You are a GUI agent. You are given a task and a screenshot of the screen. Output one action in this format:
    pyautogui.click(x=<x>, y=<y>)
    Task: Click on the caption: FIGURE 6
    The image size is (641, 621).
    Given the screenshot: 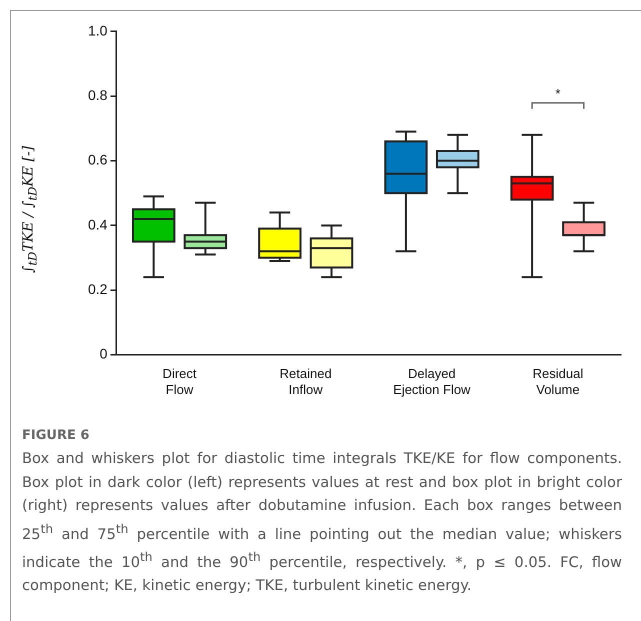 What is the action you would take?
    pyautogui.click(x=56, y=435)
    